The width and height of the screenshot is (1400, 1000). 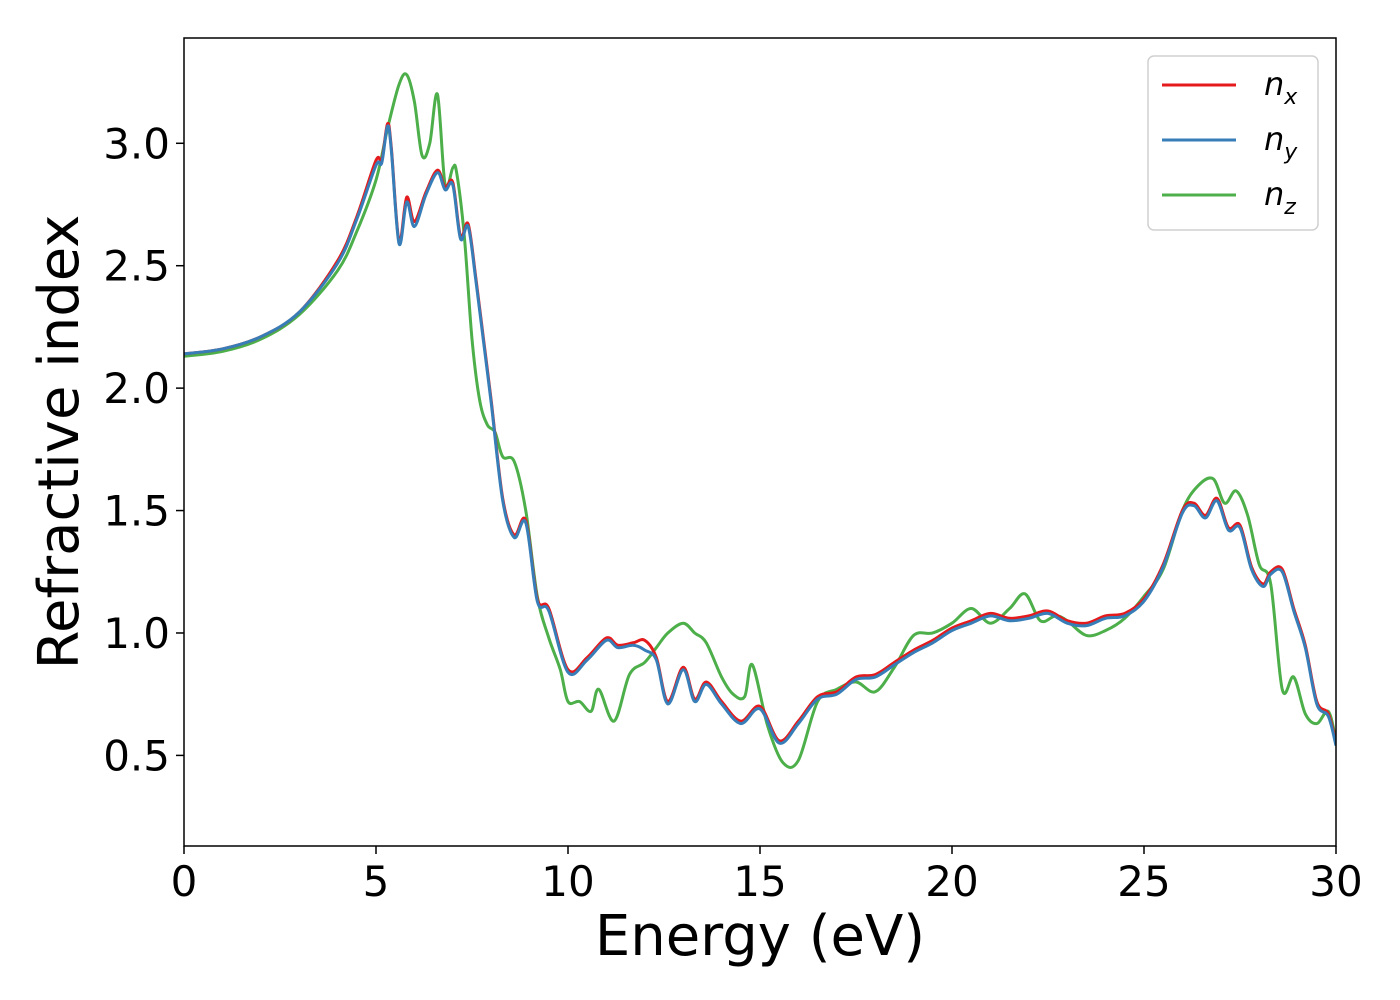 I want to click on legend-label-y: ny, so click(x=1281, y=142).